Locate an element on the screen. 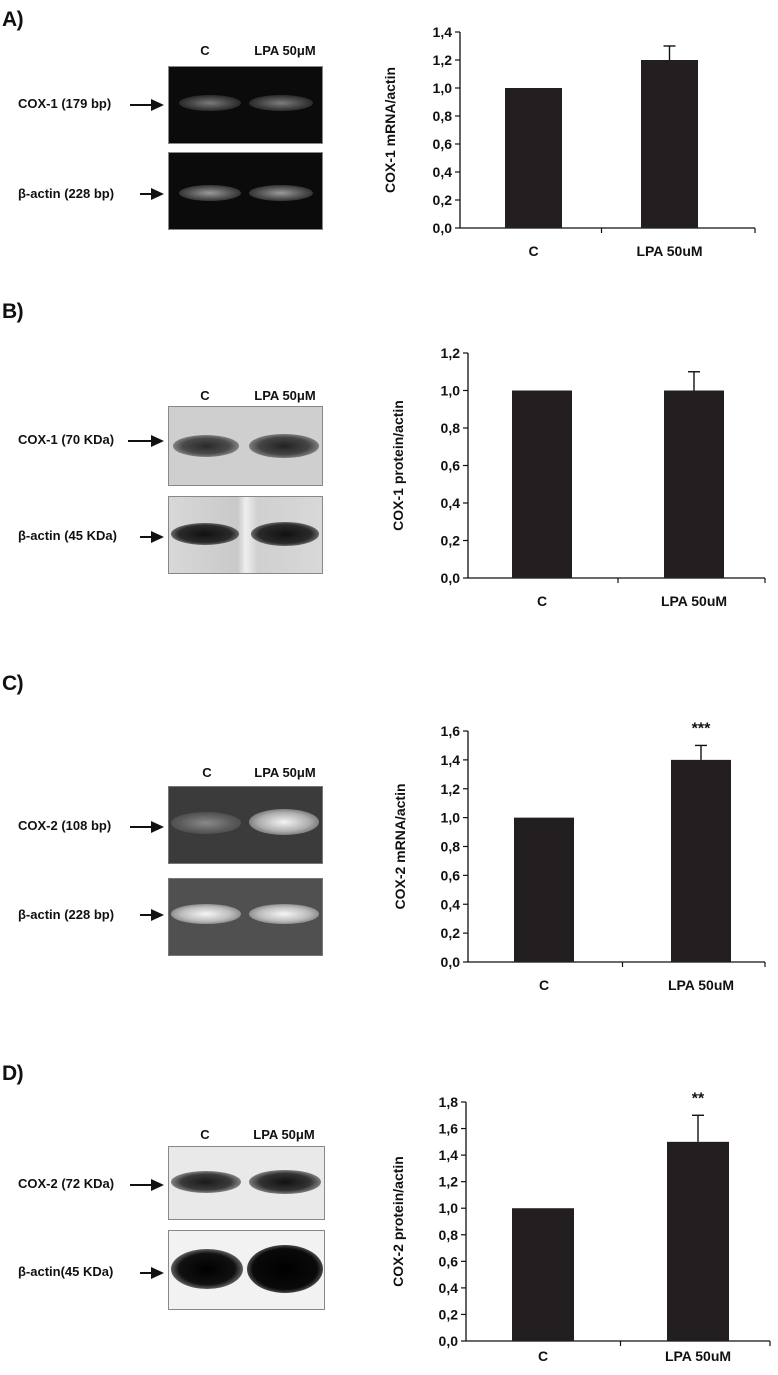 This screenshot has height=1375, width=778. panel-label: C) is located at coordinates (13, 683).